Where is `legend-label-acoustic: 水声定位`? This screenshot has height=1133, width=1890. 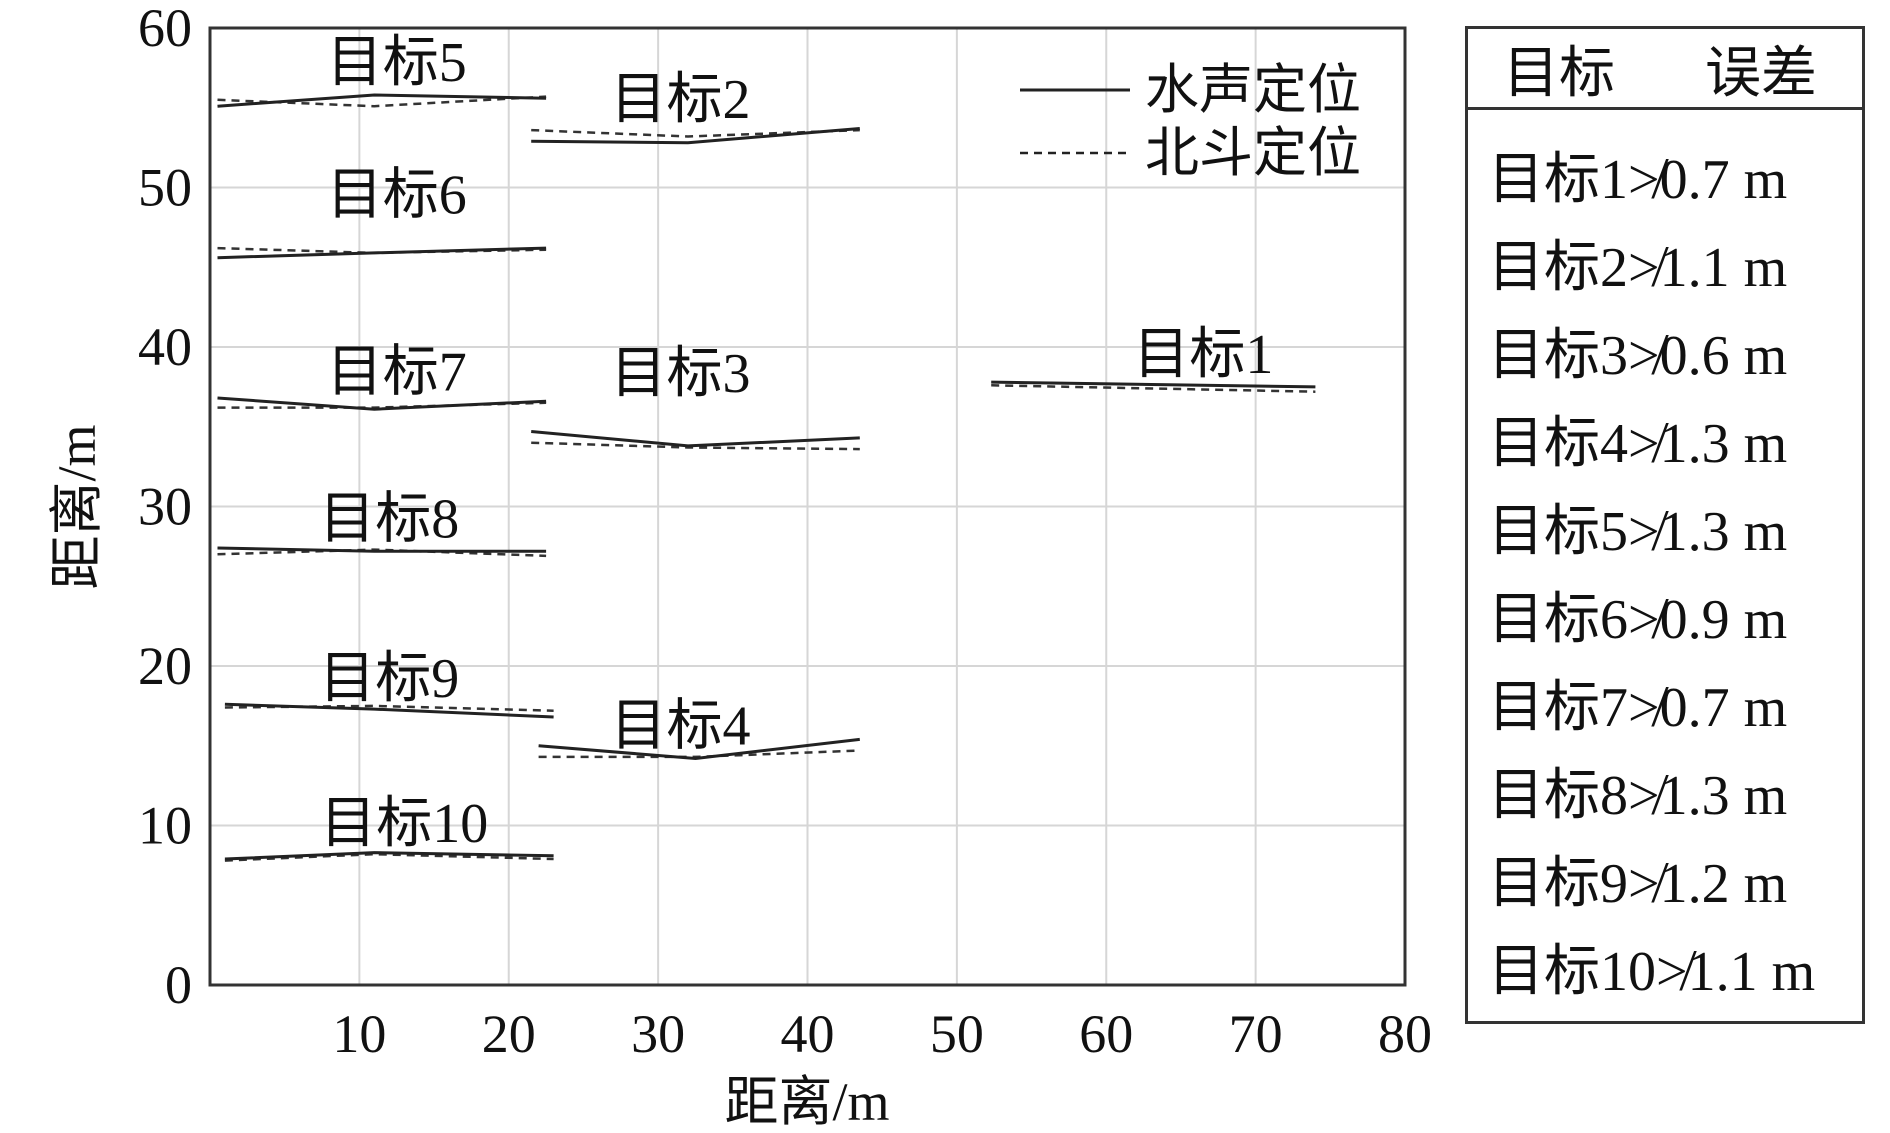 legend-label-acoustic: 水声定位 is located at coordinates (1253, 90).